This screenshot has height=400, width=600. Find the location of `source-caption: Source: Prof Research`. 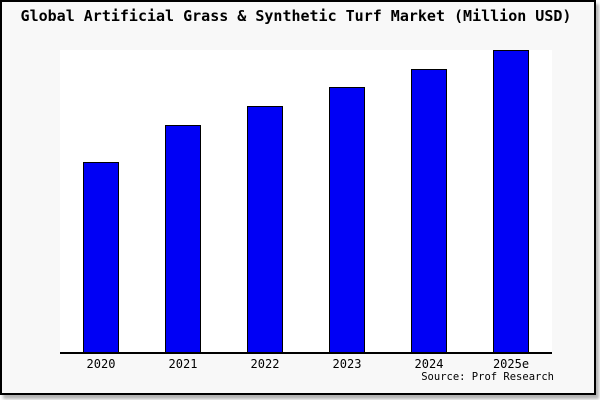

source-caption: Source: Prof Research is located at coordinates (487, 377).